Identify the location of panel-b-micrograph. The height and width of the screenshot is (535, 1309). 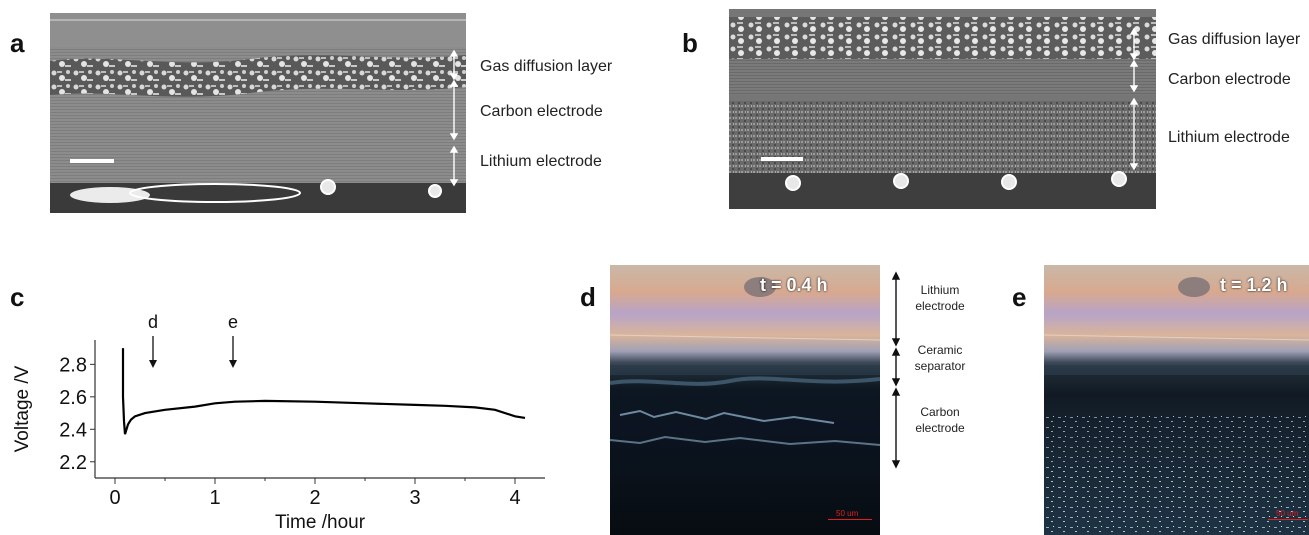
(942, 109).